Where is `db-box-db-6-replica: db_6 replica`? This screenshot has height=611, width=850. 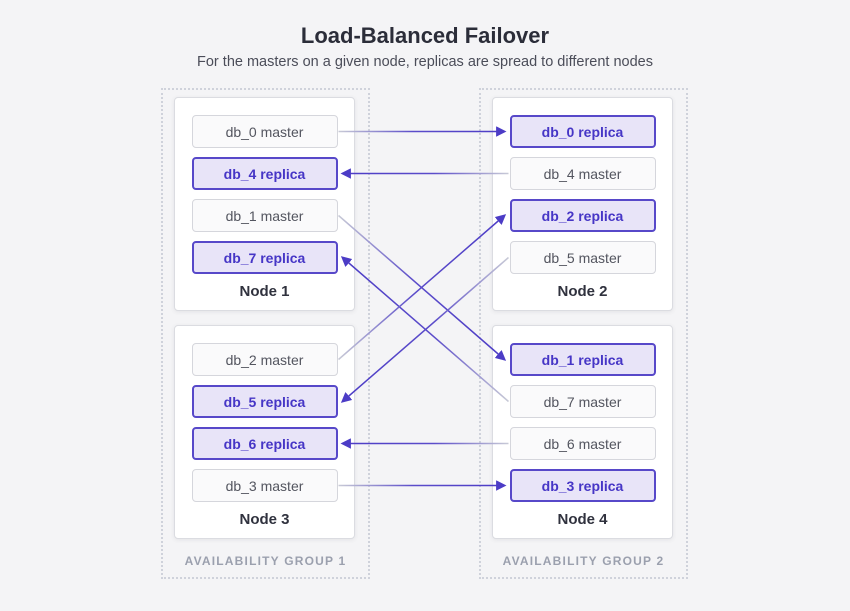
db-box-db-6-replica: db_6 replica is located at coordinates (264, 443).